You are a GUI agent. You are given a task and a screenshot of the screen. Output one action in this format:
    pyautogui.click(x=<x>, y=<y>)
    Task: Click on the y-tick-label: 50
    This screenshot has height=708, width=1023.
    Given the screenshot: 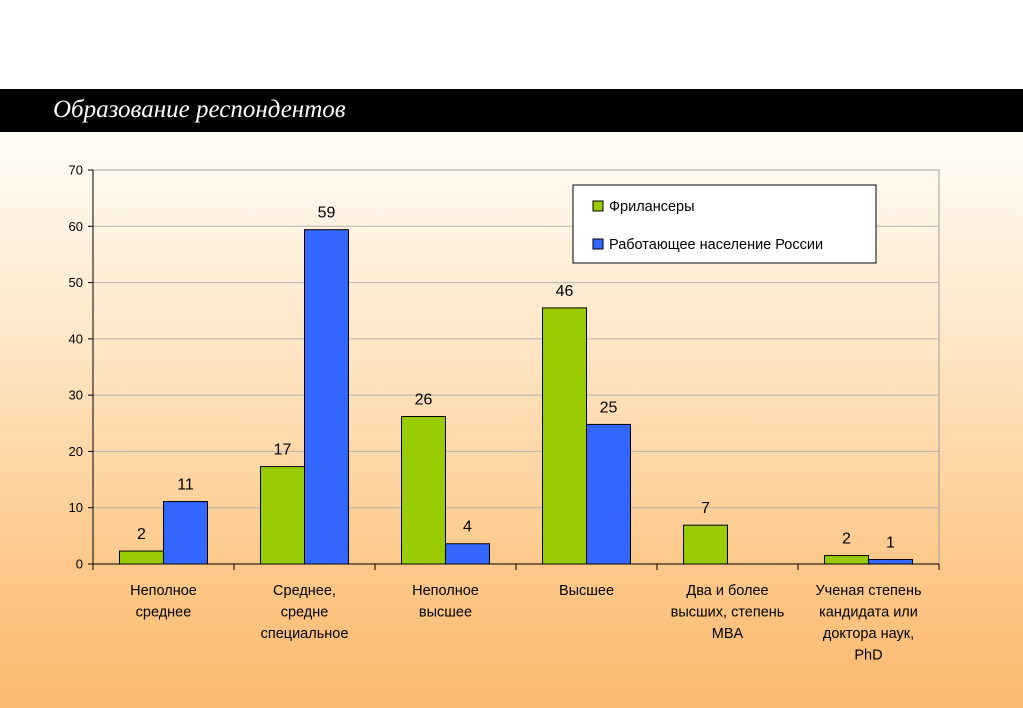 What is the action you would take?
    pyautogui.click(x=76, y=282)
    